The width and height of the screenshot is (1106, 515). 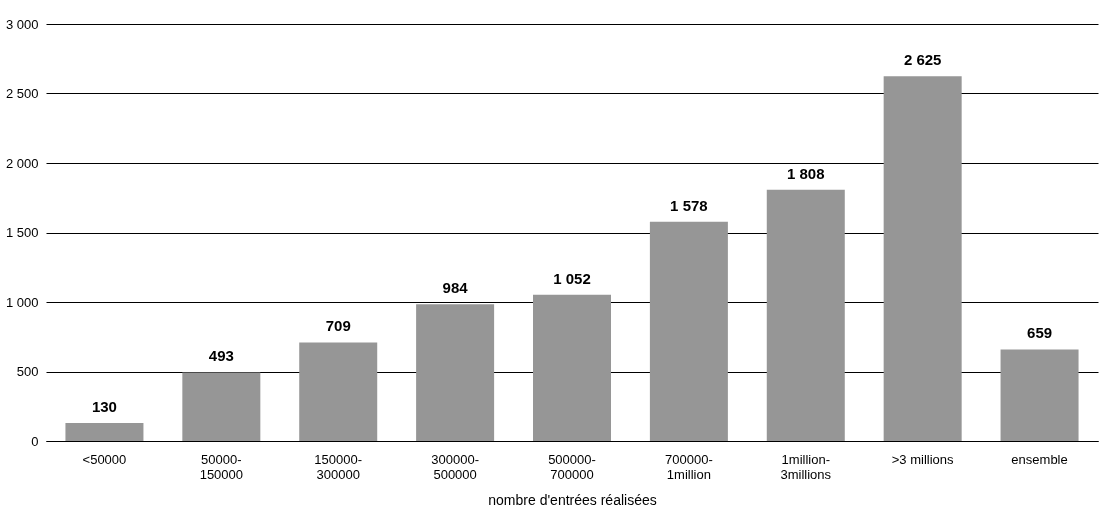 What do you see at coordinates (689, 205) in the screenshot?
I see `data-label: 1 578` at bounding box center [689, 205].